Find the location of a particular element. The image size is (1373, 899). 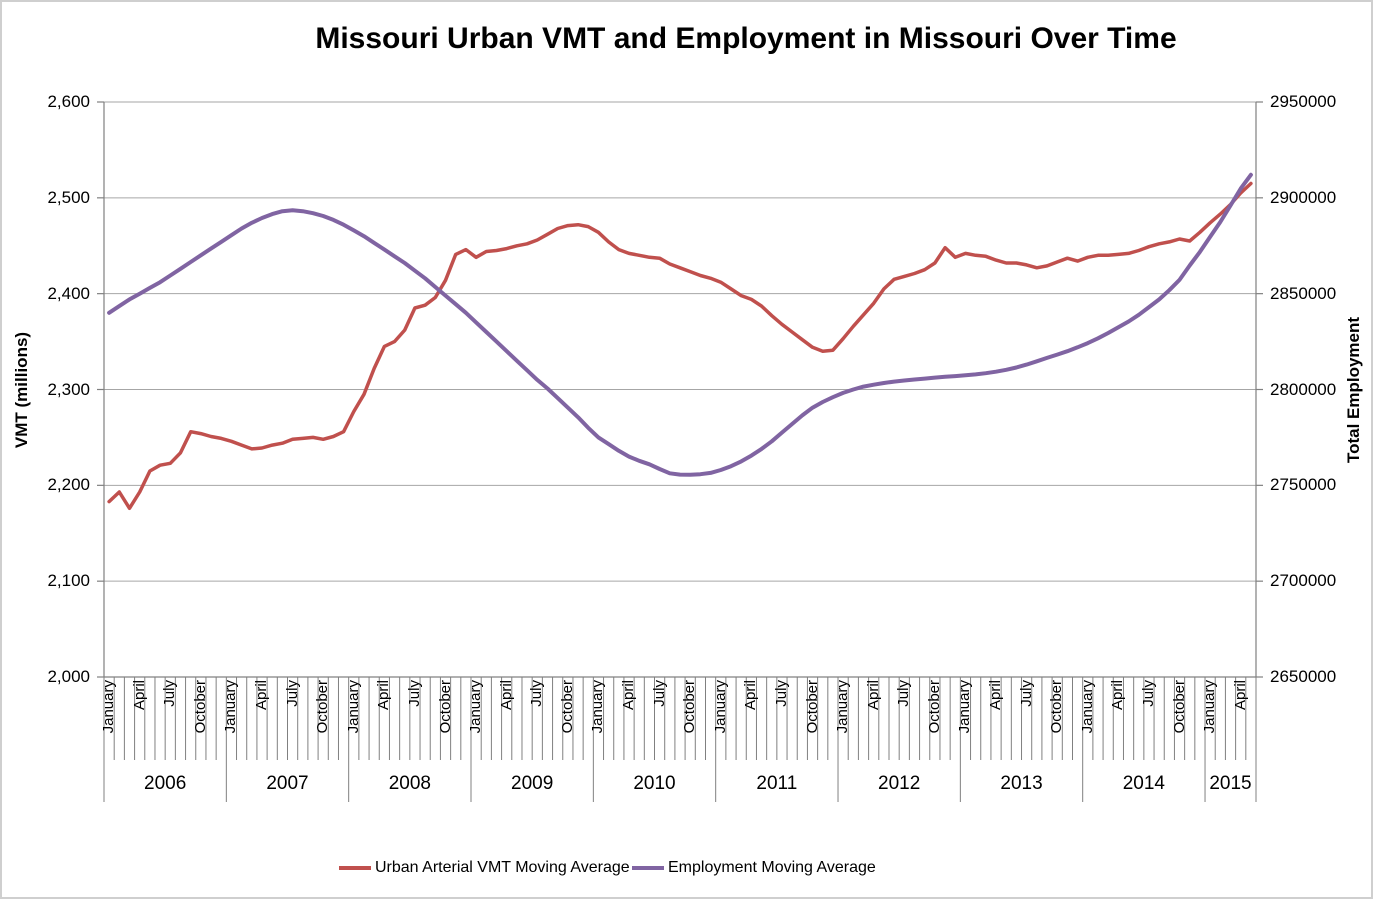

legend-vmt-line-swatch is located at coordinates (355, 868).